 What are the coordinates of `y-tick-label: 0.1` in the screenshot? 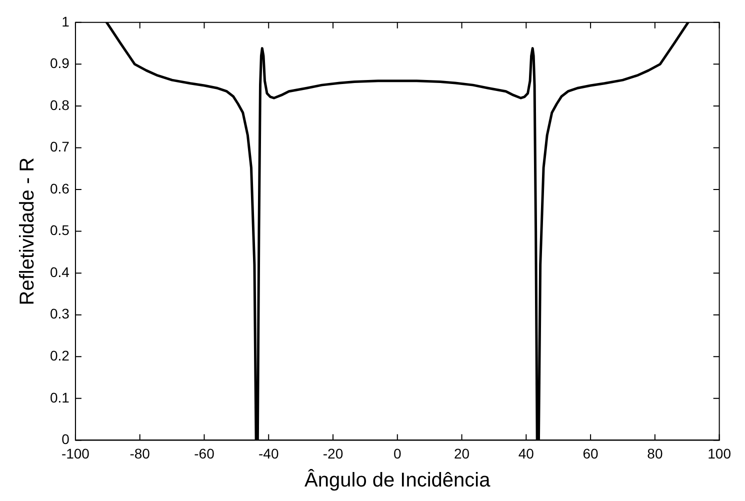 It's located at (60, 397).